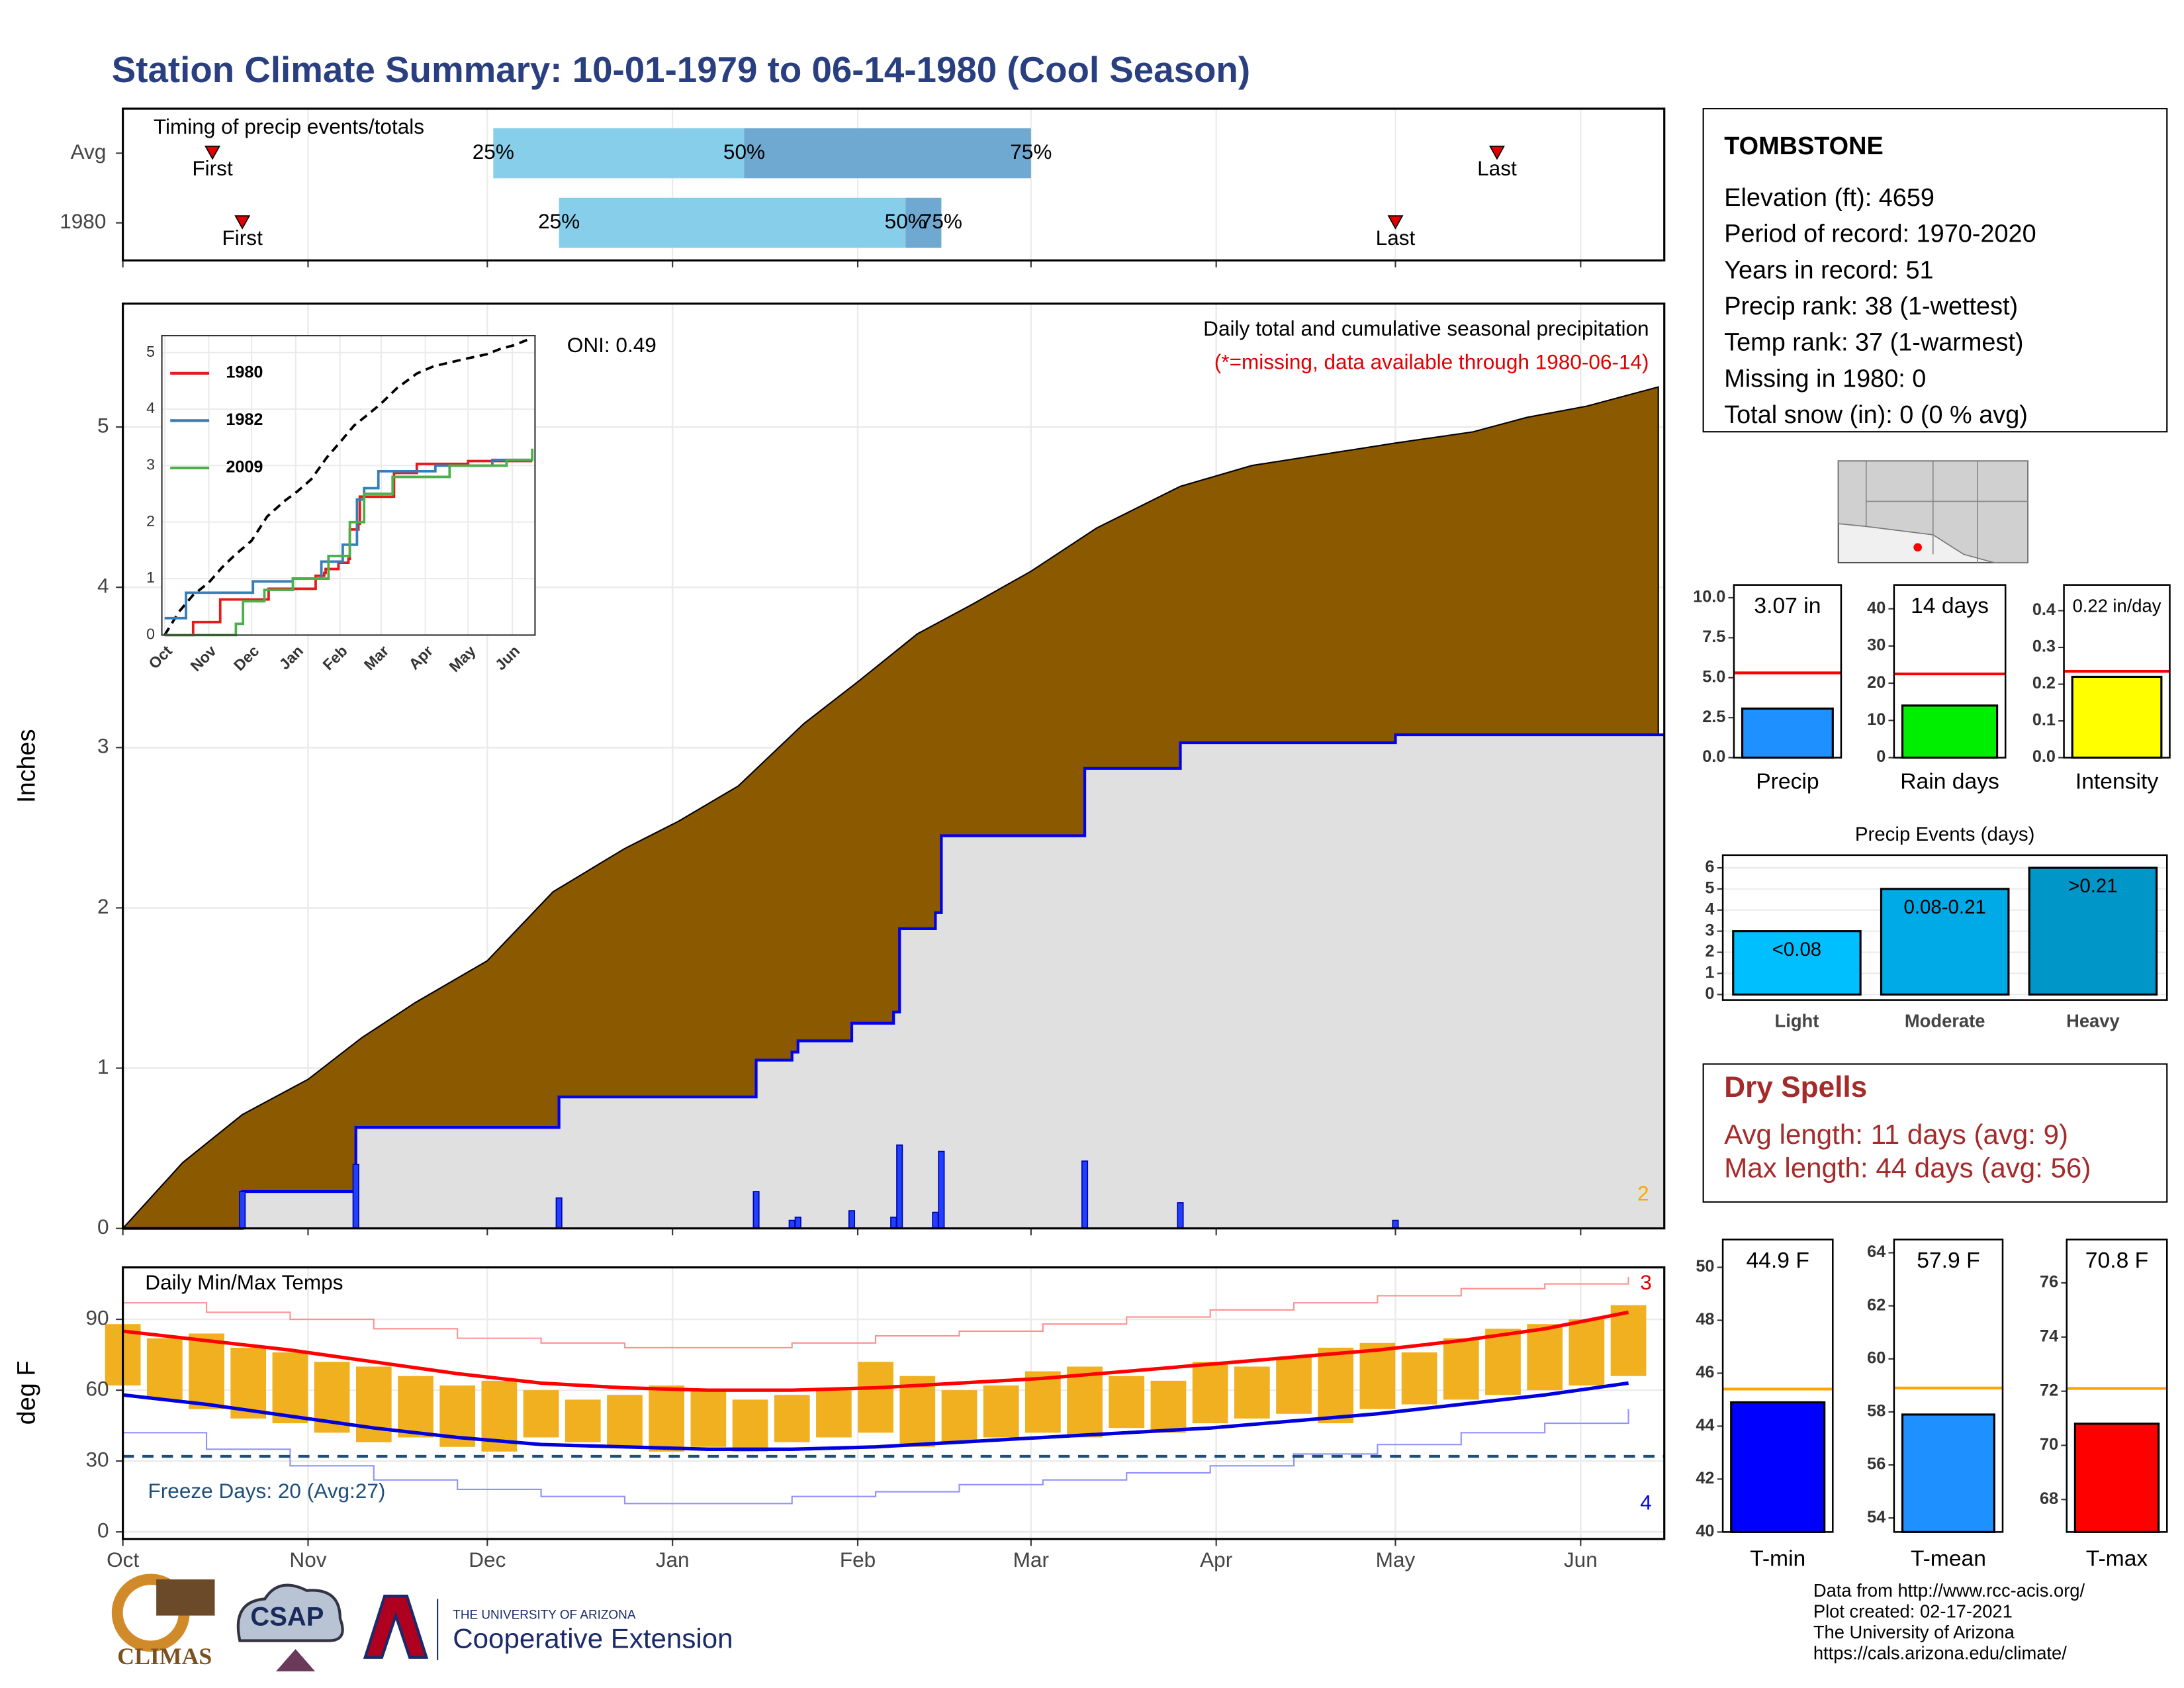  I want to click on y-tick-label: 5.0, so click(1713, 676).